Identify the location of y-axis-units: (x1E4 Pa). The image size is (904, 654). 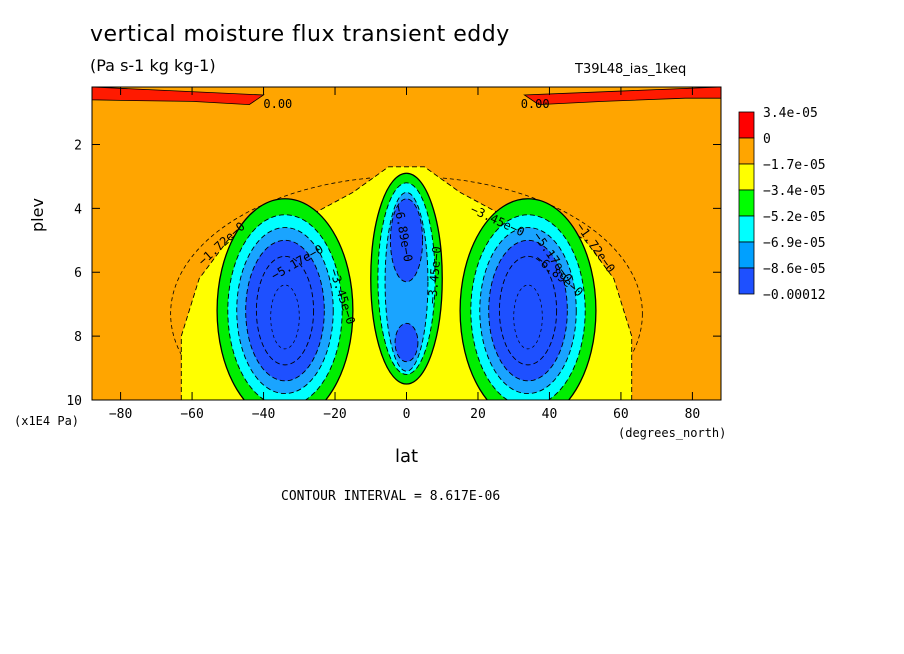
(47, 421).